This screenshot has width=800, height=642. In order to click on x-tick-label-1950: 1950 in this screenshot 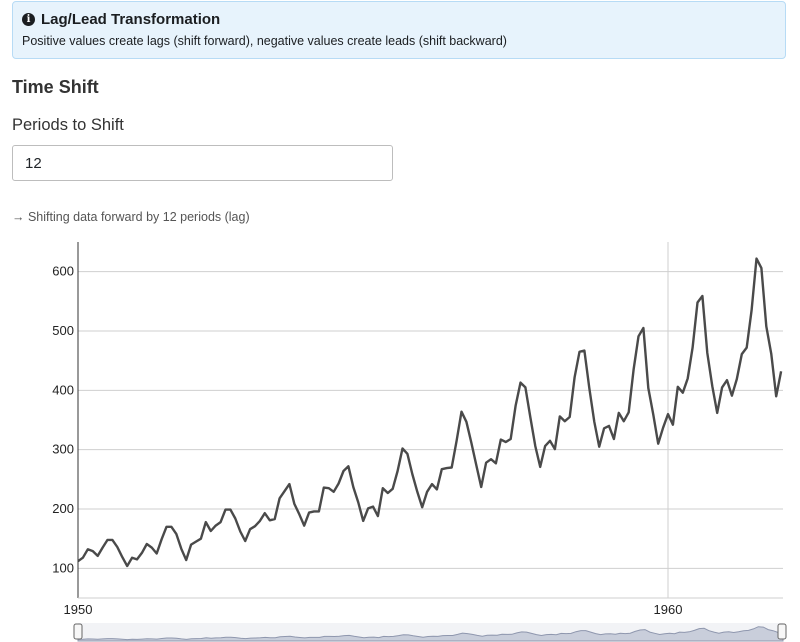, I will do `click(78, 609)`.